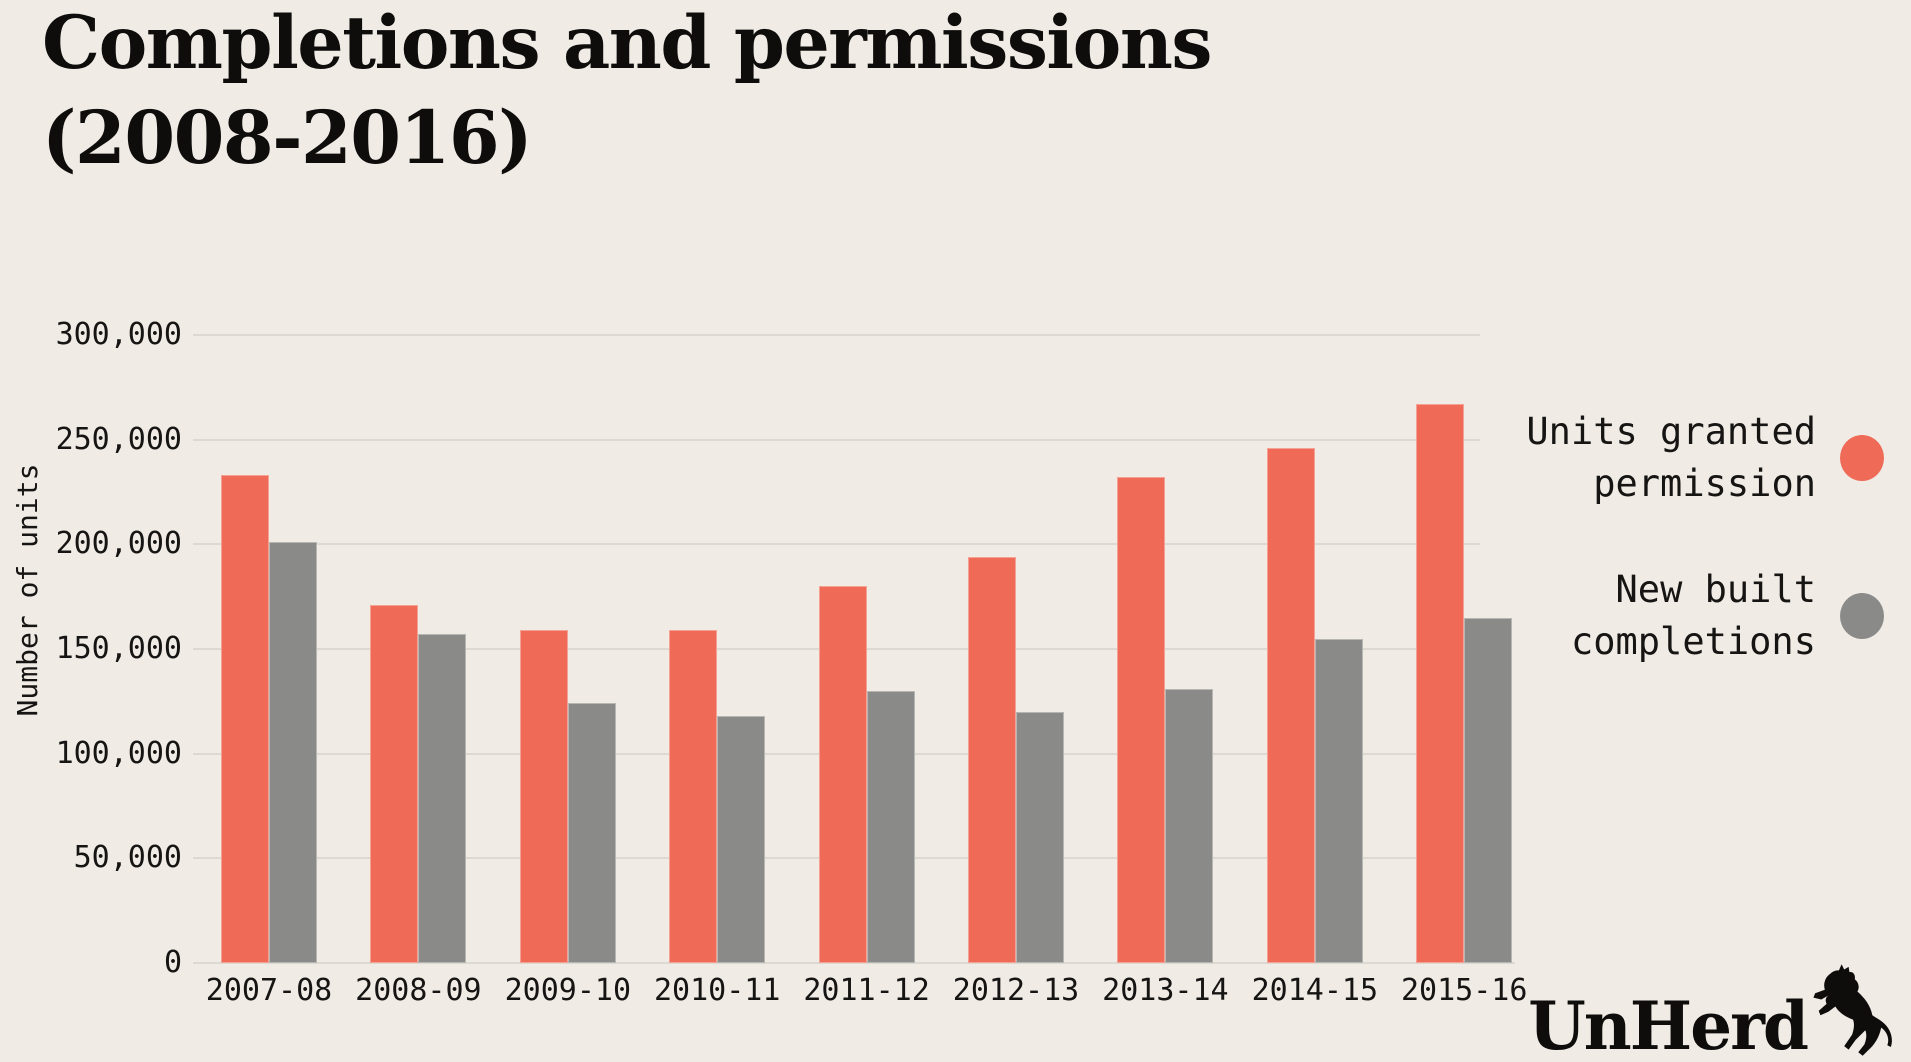 The height and width of the screenshot is (1062, 1911). Describe the element at coordinates (1464, 990) in the screenshot. I see `x-tick-label: 2015-16` at that location.